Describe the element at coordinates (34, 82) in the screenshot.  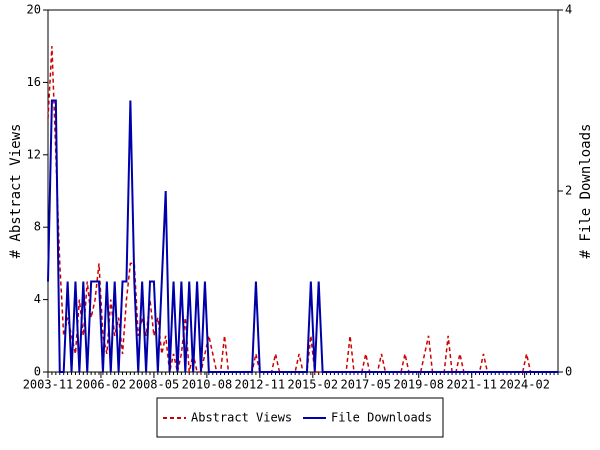
I see `y-tick-label: 16` at that location.